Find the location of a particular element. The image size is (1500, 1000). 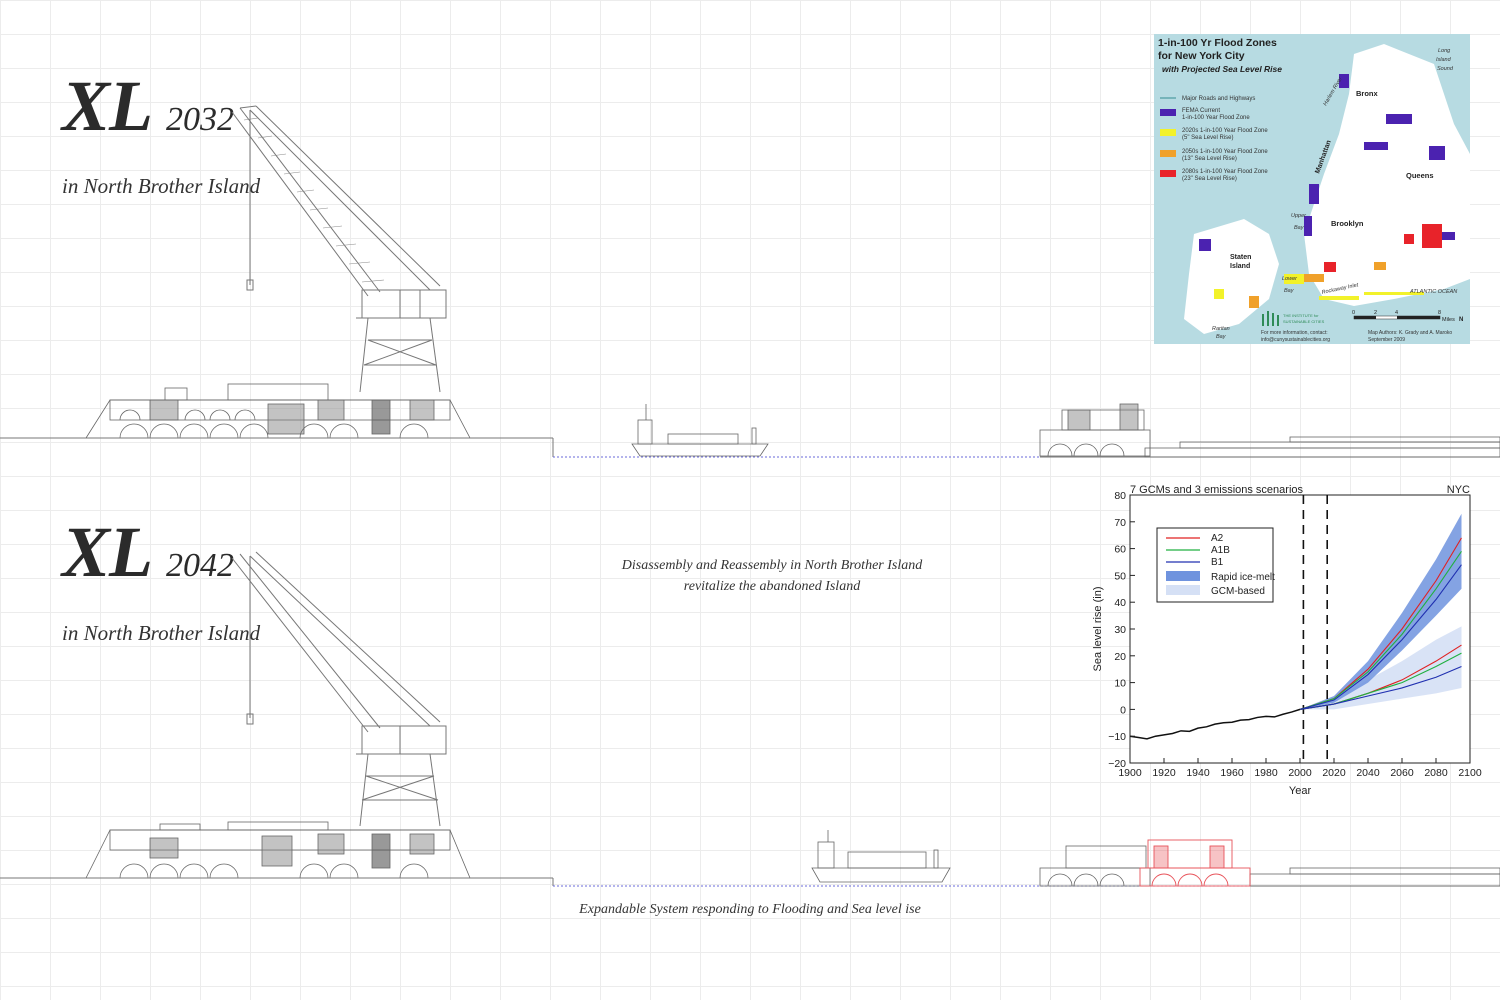

ship-2032 is located at coordinates (700, 430).